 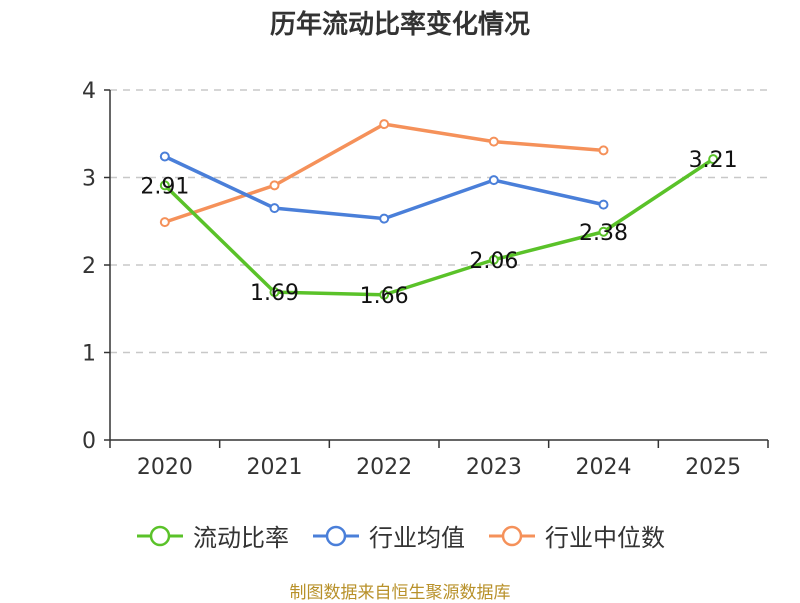 What do you see at coordinates (164, 156) in the screenshot?
I see `data-point-行业均值-2020` at bounding box center [164, 156].